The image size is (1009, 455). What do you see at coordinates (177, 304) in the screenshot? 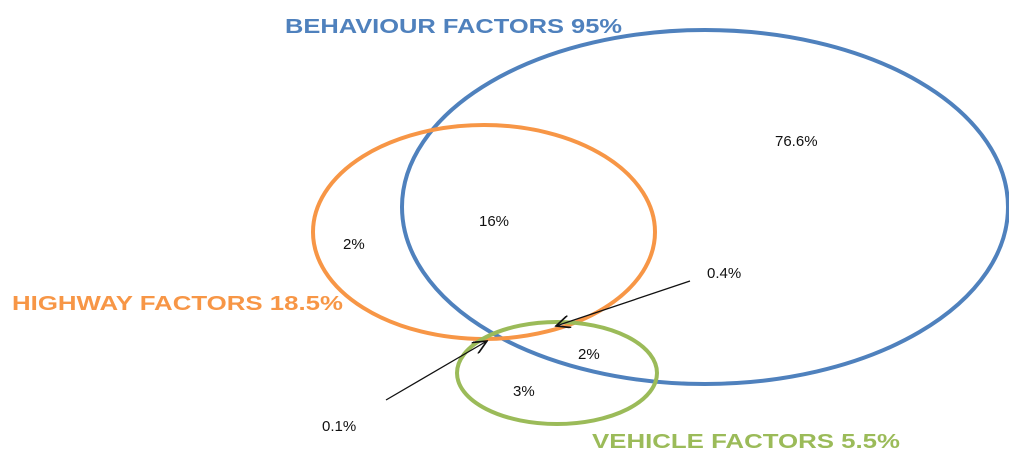
I see `set-label: HIGHWAY FACTORS 18.5%` at bounding box center [177, 304].